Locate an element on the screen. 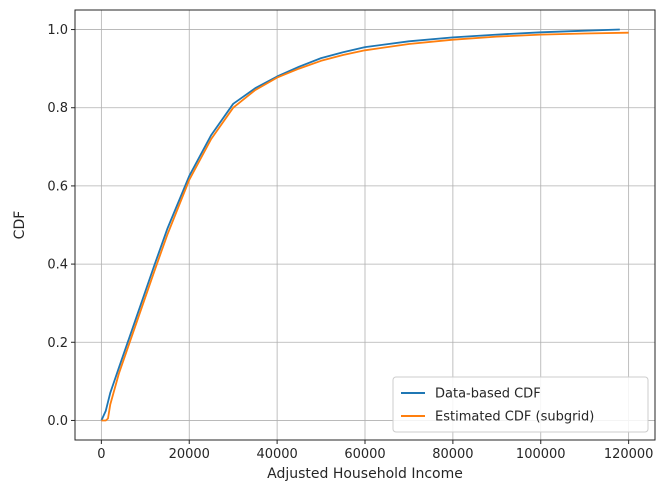 This screenshot has width=662, height=495. legend-entry: Estimated CDF (subgrid) is located at coordinates (514, 417).